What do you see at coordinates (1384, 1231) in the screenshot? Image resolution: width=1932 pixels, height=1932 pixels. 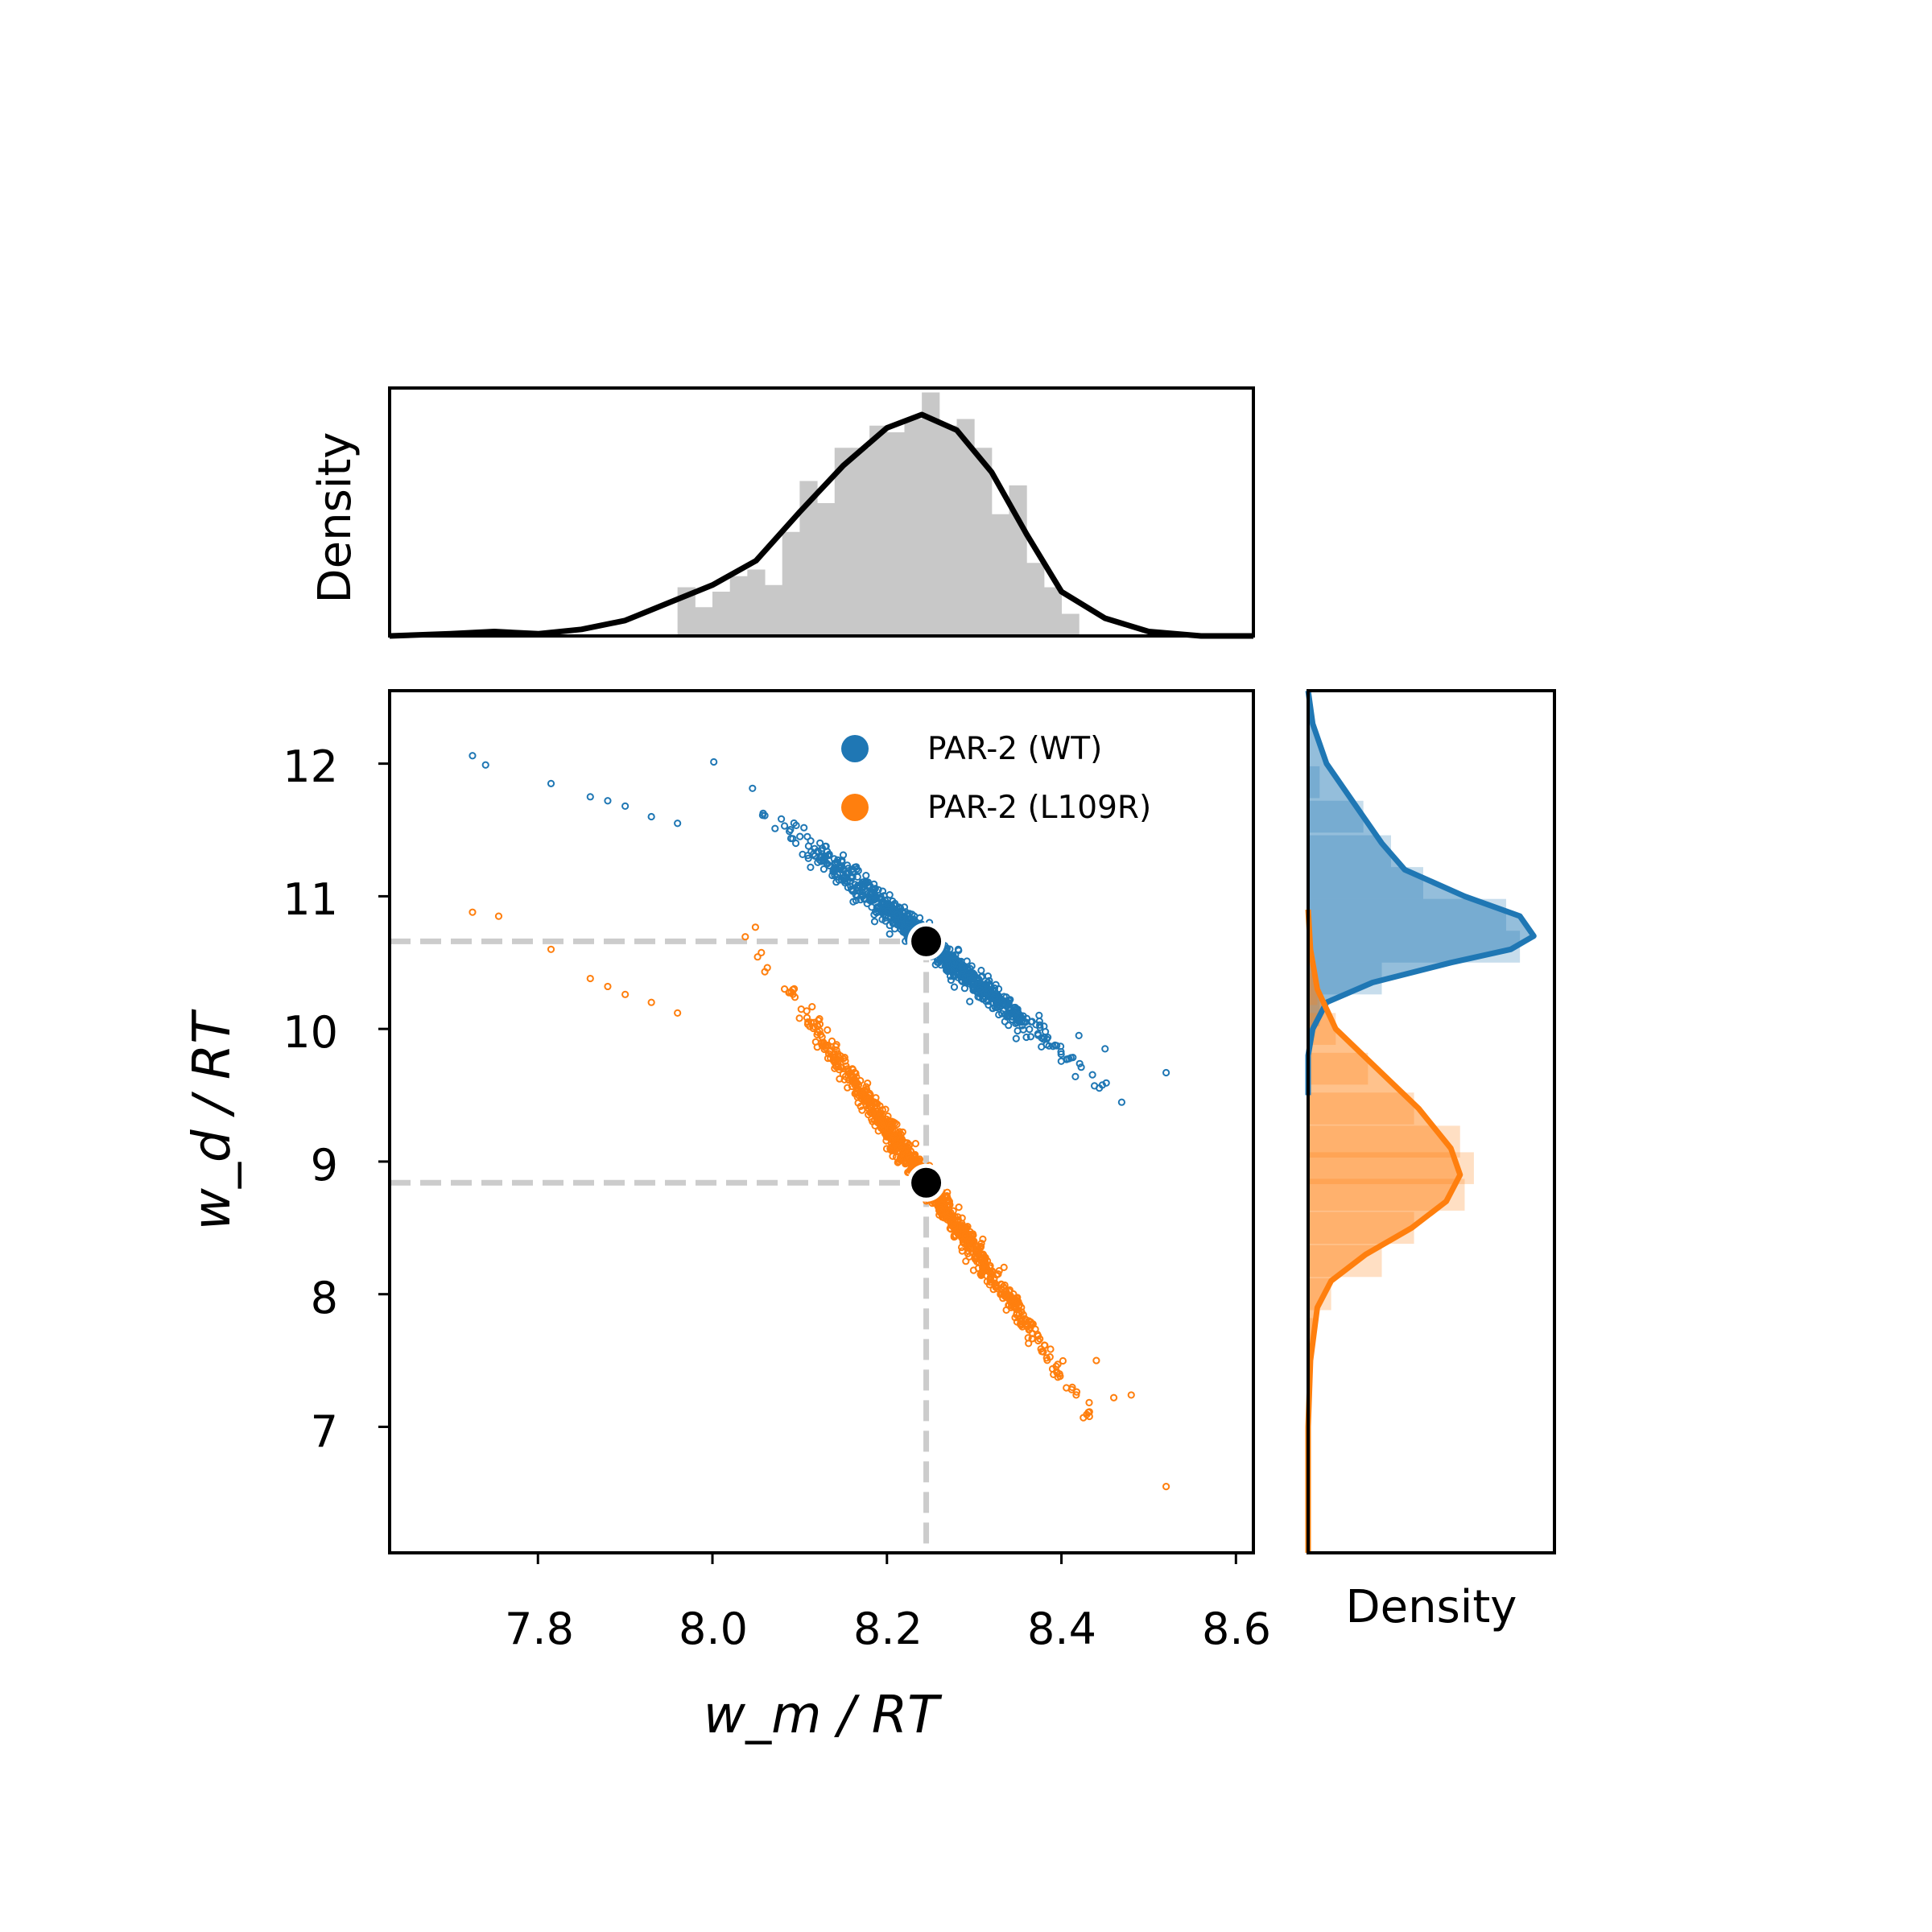 I see `right-kde-line-l109r` at bounding box center [1384, 1231].